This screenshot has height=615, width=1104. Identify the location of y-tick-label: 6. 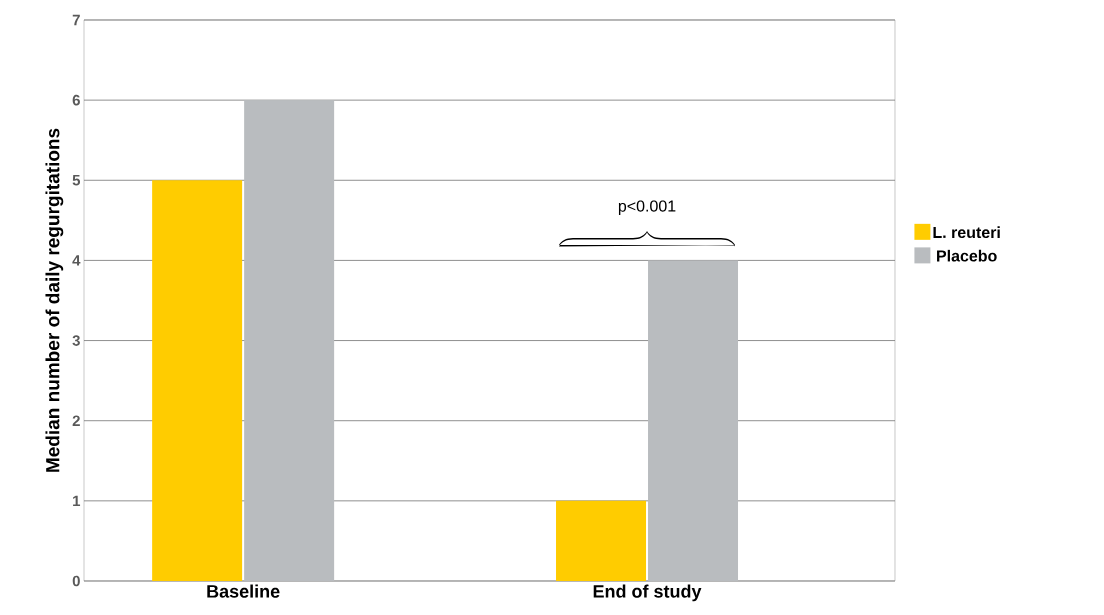
(76, 100).